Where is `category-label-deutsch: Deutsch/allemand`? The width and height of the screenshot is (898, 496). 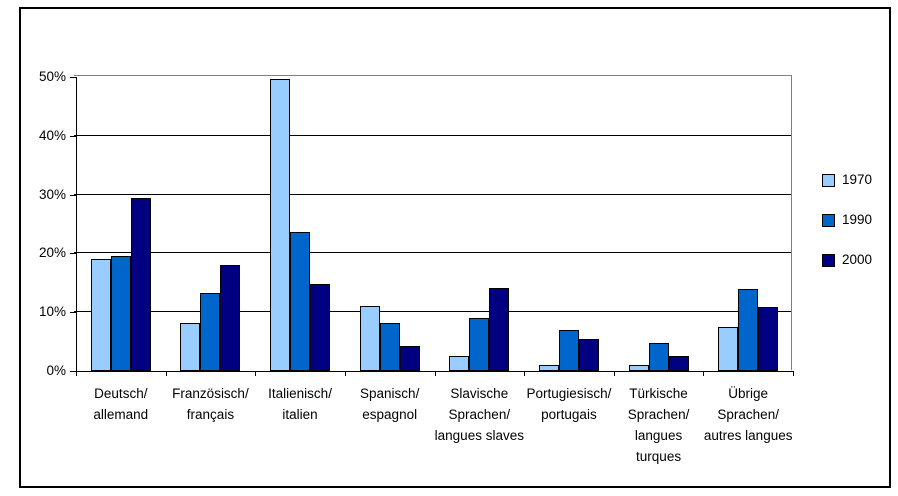
category-label-deutsch: Deutsch/allemand is located at coordinates (121, 404).